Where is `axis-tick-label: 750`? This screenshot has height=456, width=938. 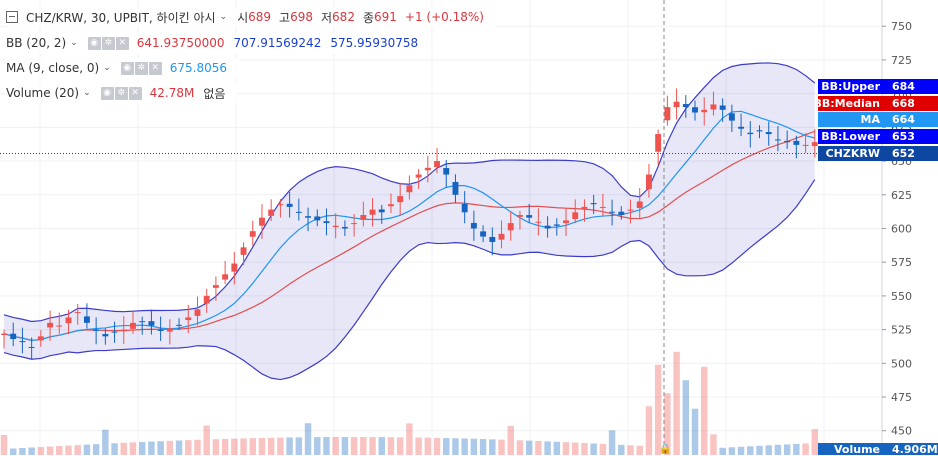
axis-tick-label: 750 is located at coordinates (901, 26).